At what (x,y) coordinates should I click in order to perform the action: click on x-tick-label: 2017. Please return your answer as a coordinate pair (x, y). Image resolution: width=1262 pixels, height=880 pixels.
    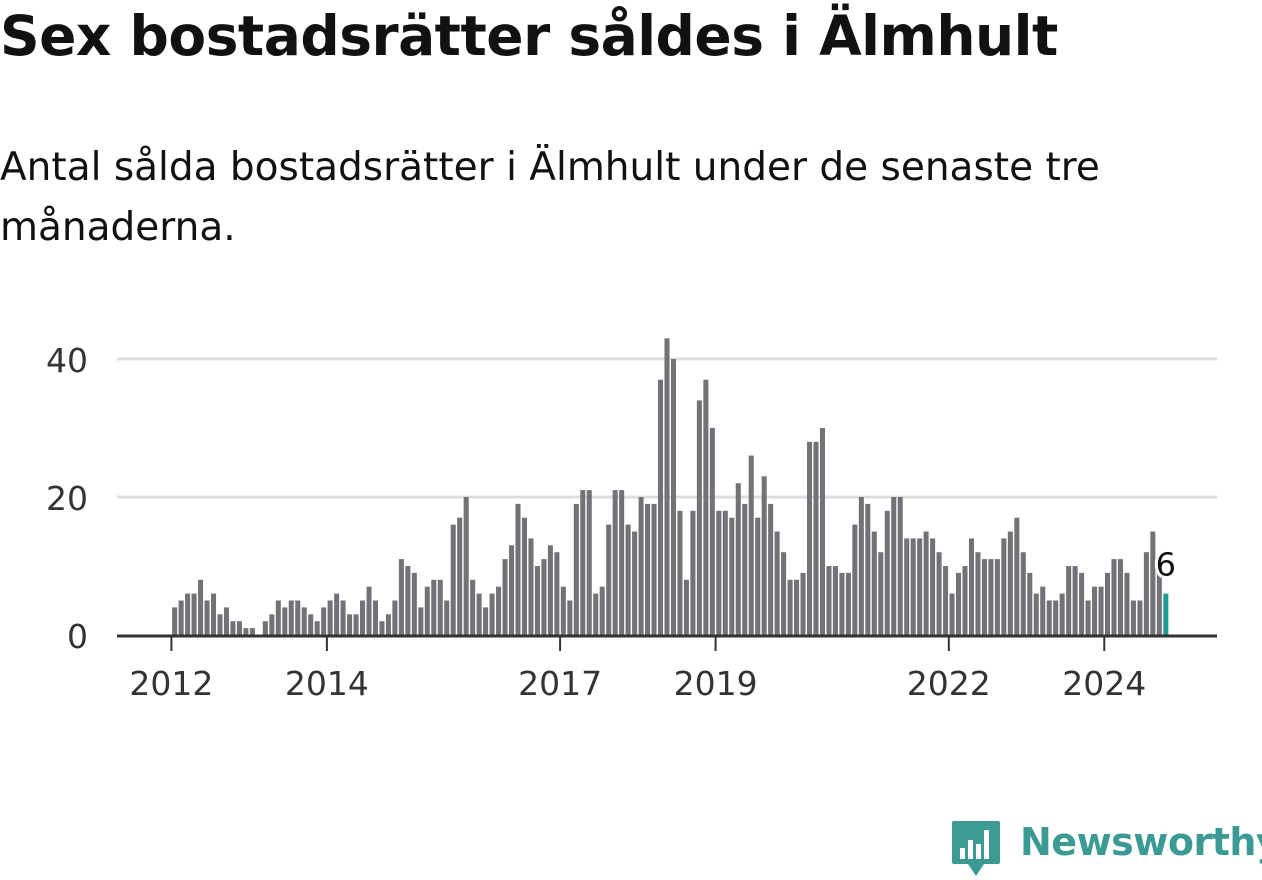
    Looking at the image, I should click on (560, 683).